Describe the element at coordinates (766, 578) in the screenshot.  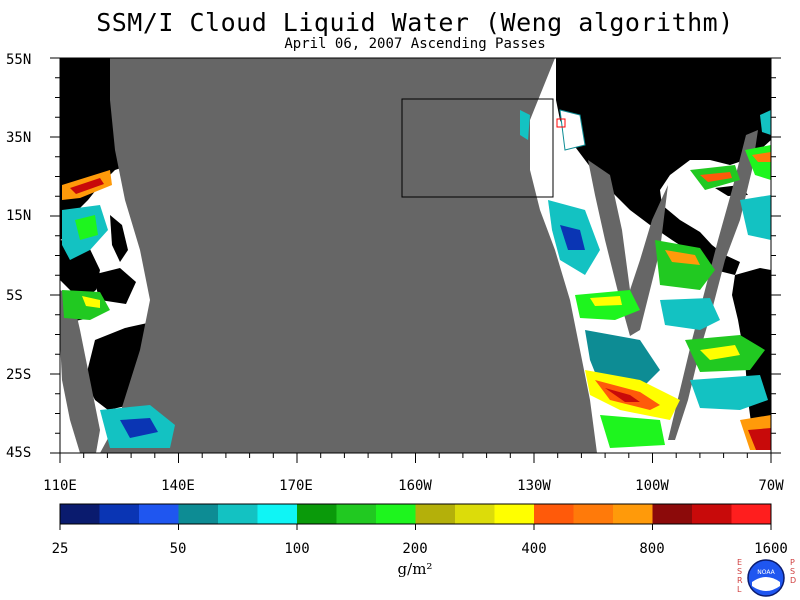
I see `noaa-badge-icon: NOAA` at that location.